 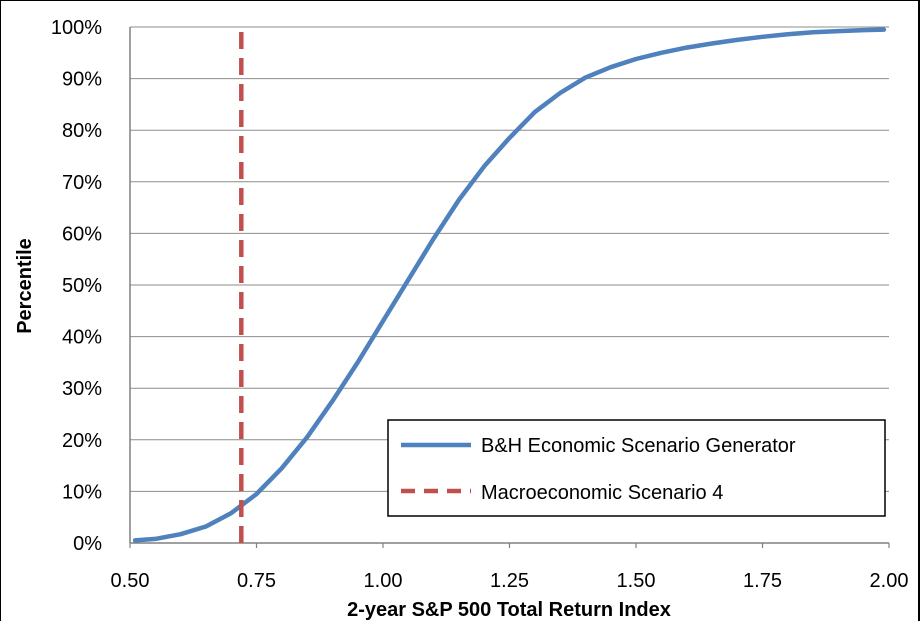 I want to click on x-tick-label: 0.50, so click(x=130, y=581).